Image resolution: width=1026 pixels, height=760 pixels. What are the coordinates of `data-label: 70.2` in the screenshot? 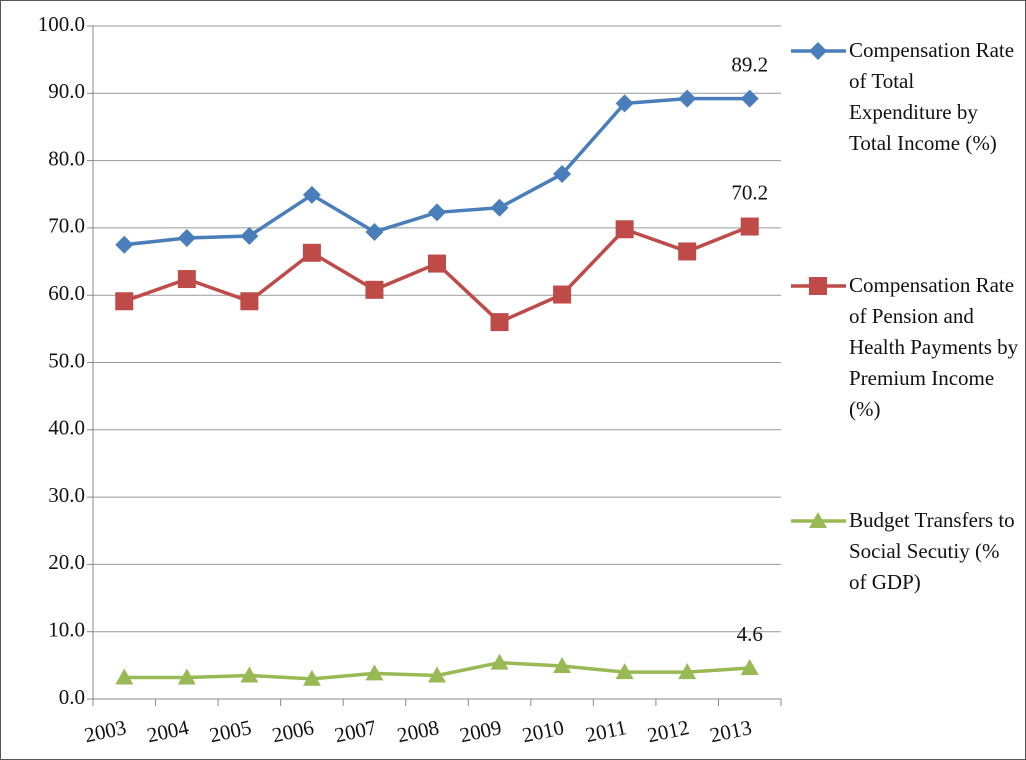 It's located at (749, 192).